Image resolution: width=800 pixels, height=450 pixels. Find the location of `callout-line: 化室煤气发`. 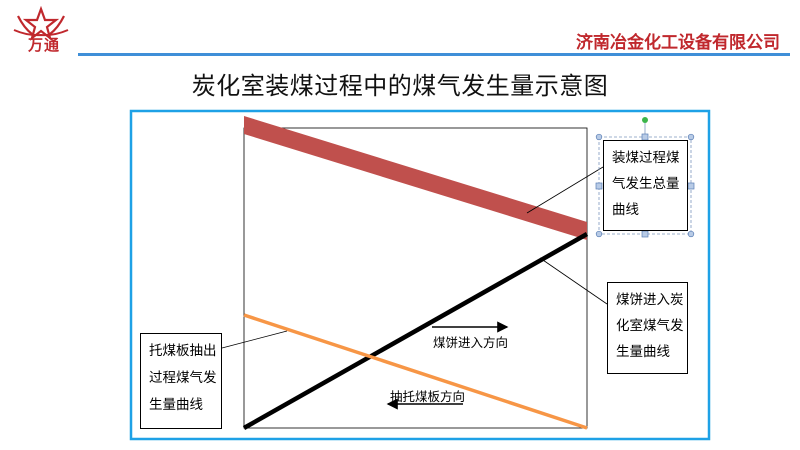

callout-line: 化室煤气发 is located at coordinates (650, 326).